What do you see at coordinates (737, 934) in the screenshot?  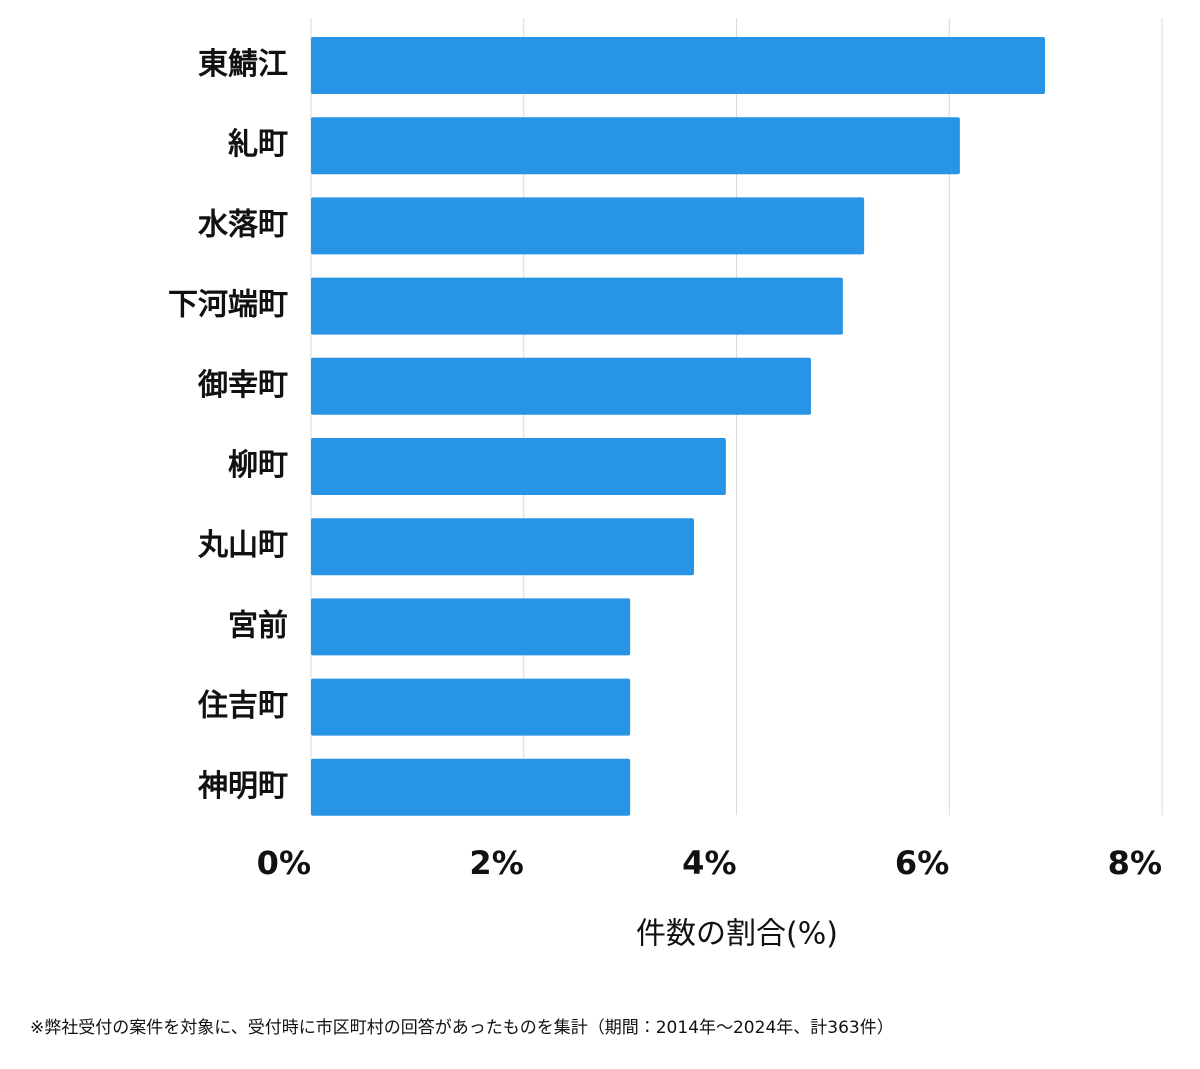 I see `x-axis-label: 件数の割合(%)` at bounding box center [737, 934].